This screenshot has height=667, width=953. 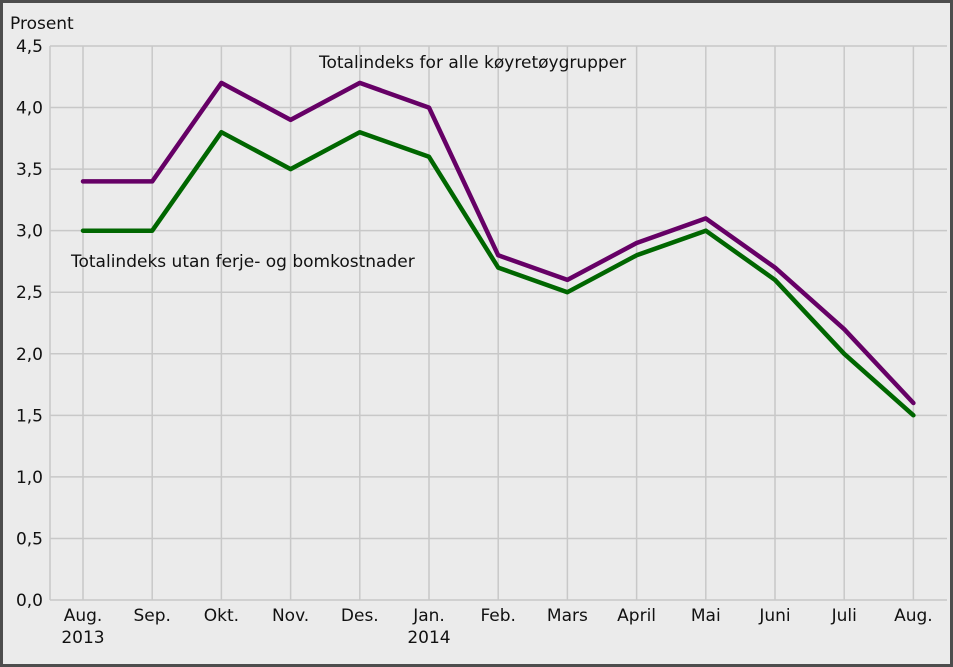 I want to click on x-tick-label: Feb., so click(x=498, y=616).